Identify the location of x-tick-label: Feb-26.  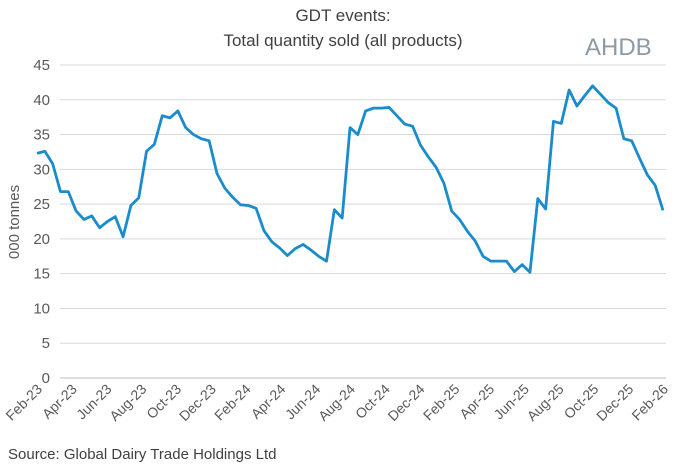
(649, 402).